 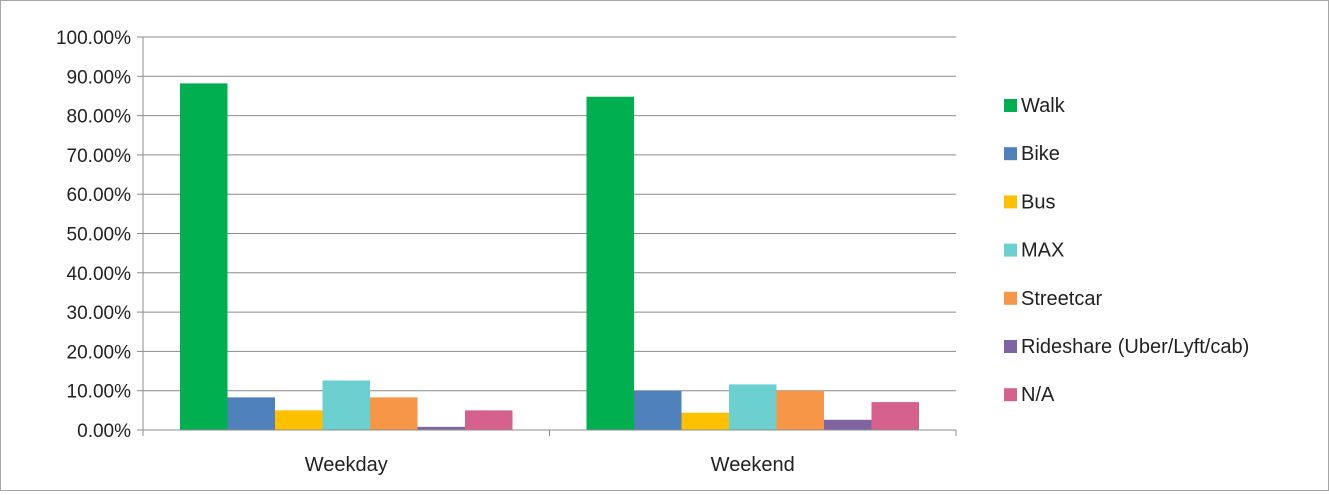 I want to click on bar-rideshare-uber-lyft-cab-weekend, so click(x=848, y=424).